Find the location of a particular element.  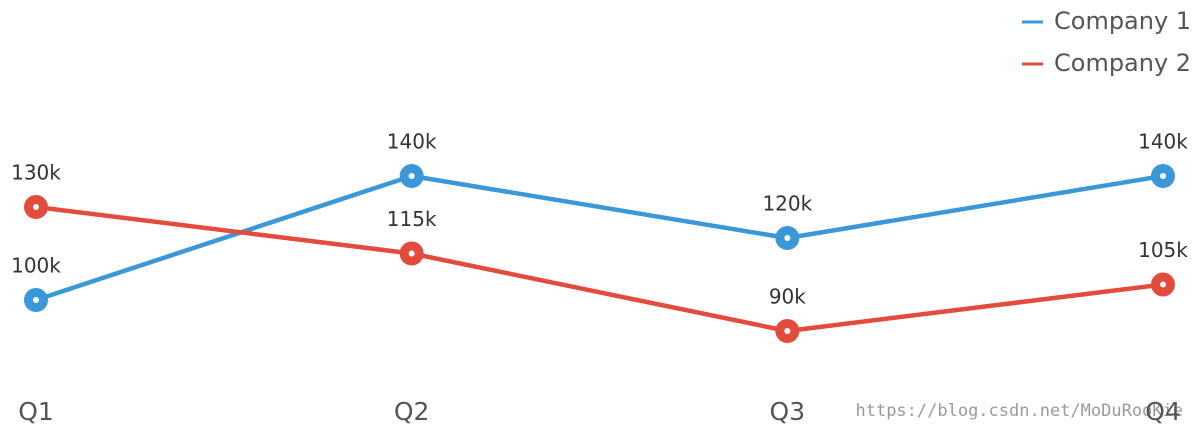

data-label: 120k is located at coordinates (787, 204).